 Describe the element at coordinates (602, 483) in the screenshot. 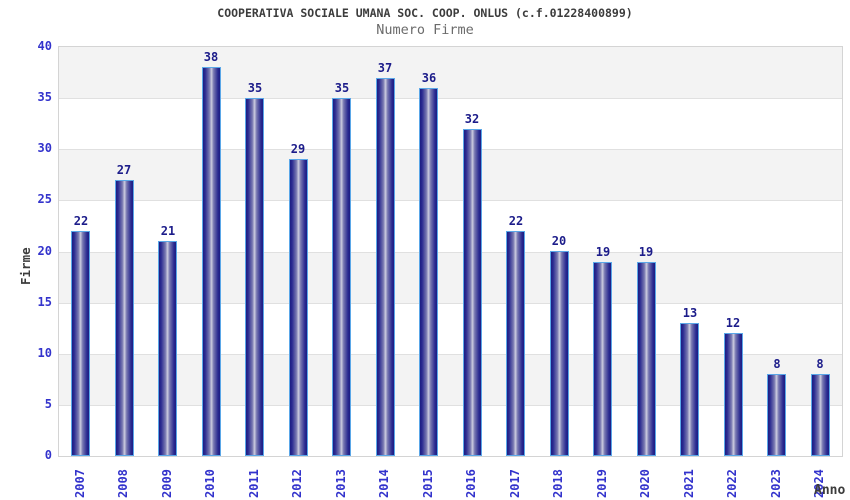

I see `x-tick-label: 2019` at that location.